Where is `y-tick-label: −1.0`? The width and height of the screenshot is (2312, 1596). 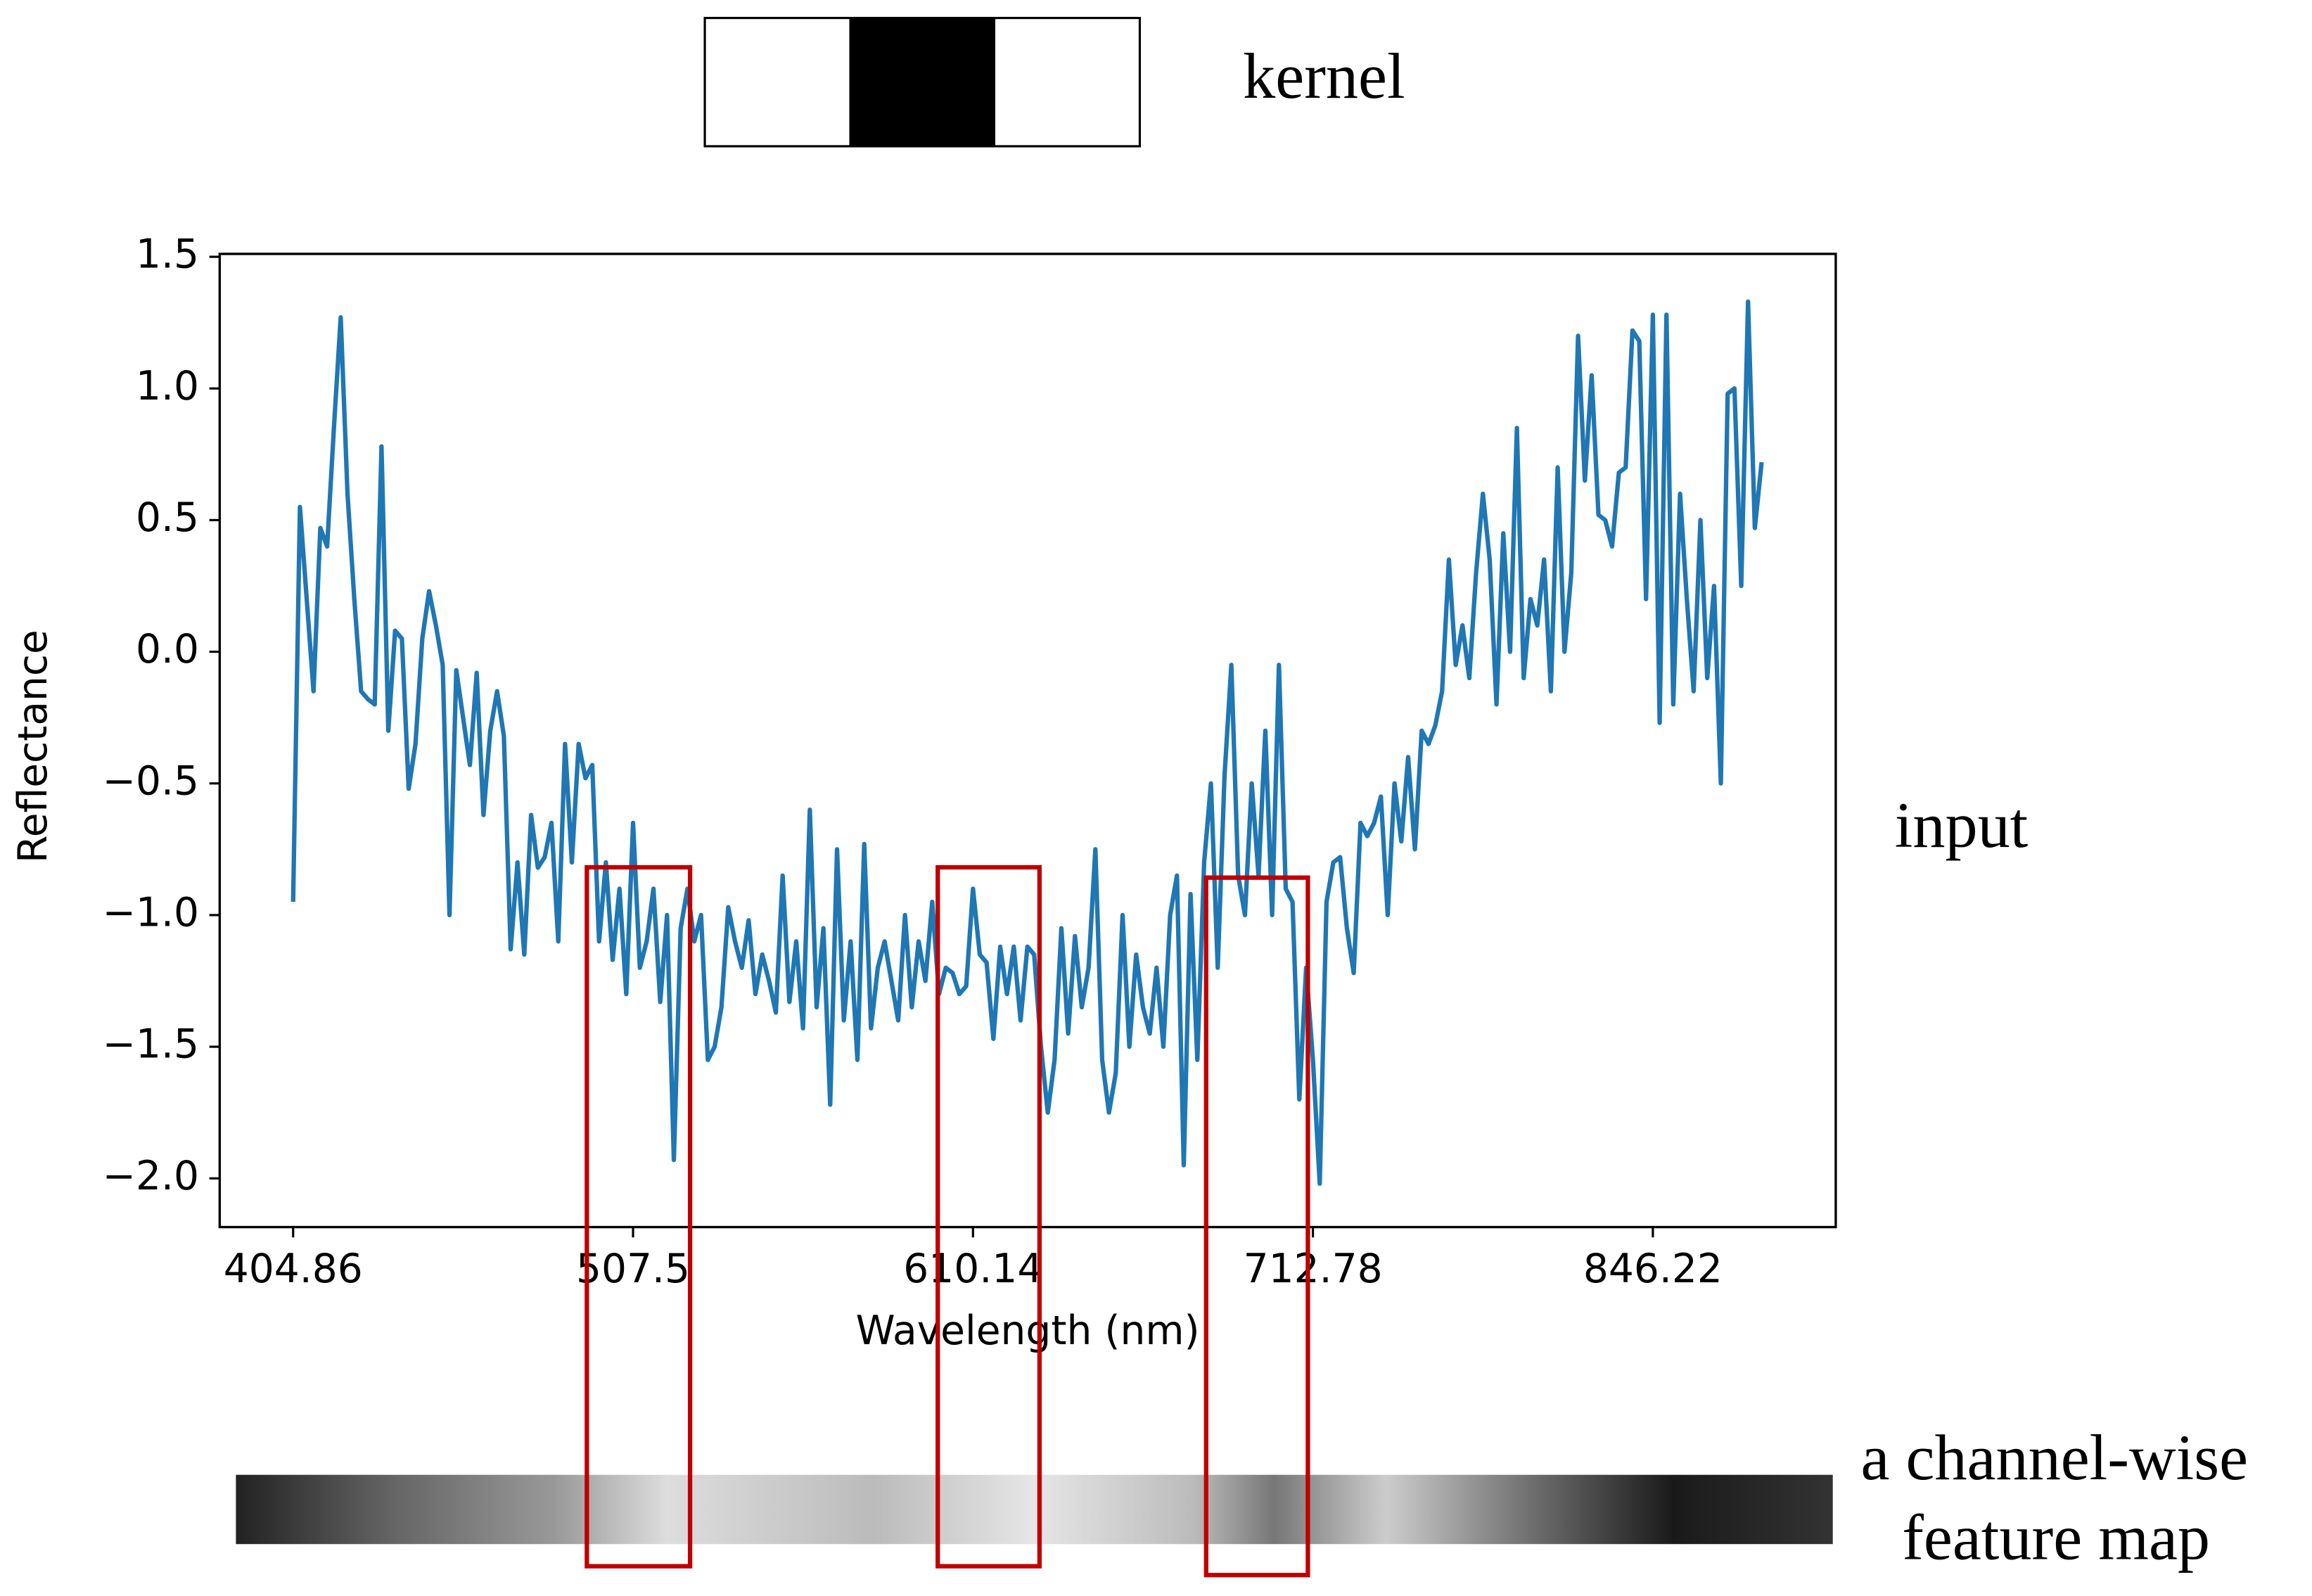 y-tick-label: −1.0 is located at coordinates (151, 913).